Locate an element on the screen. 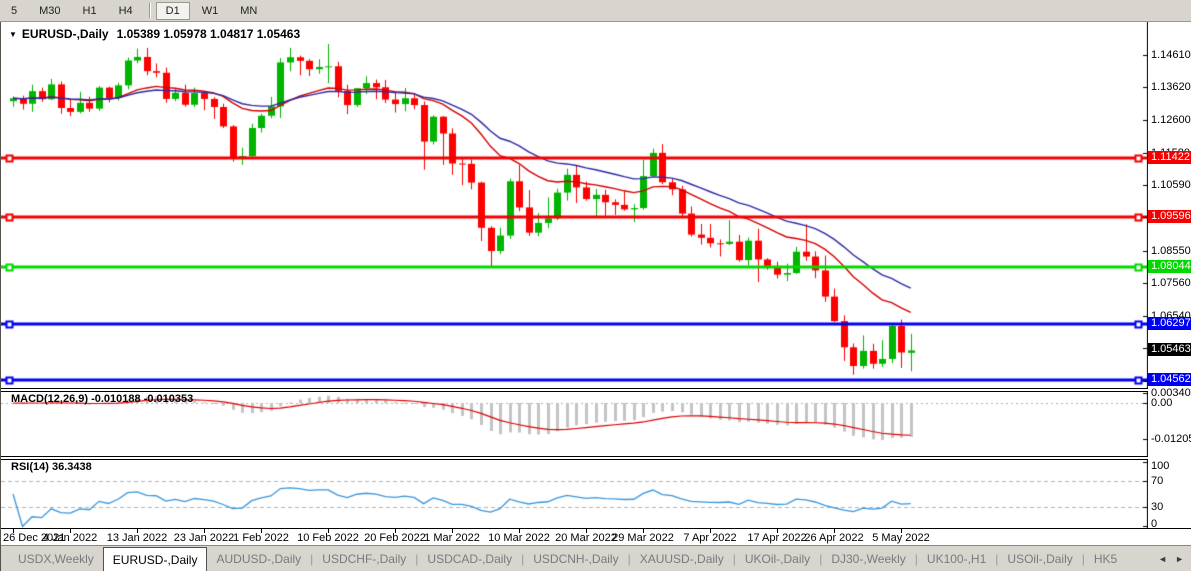 The height and width of the screenshot is (571, 1191). date-tick-label: 10 Feb 2022 is located at coordinates (328, 538).